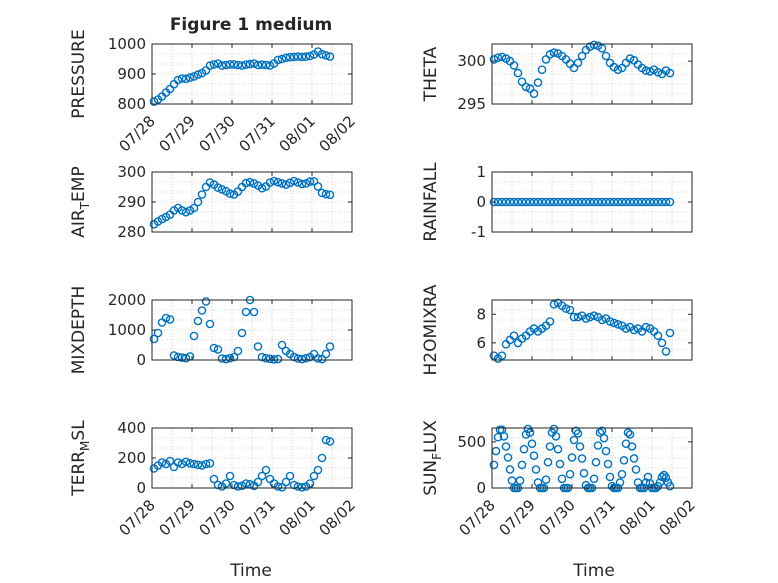  I want to click on y-tick-label: 2000, so click(127, 300).